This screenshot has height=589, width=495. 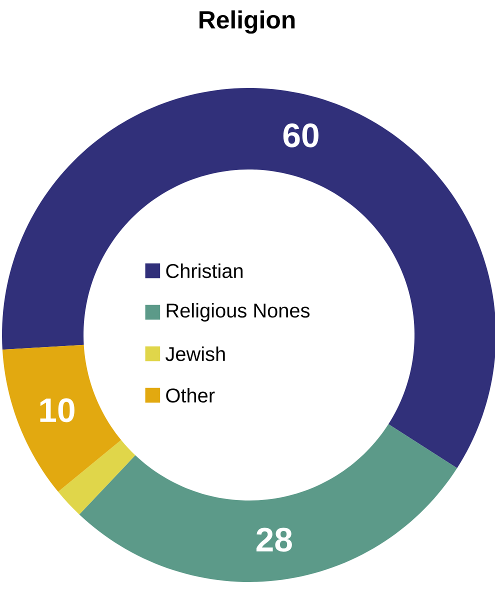 What do you see at coordinates (274, 540) in the screenshot?
I see `data-label: 28` at bounding box center [274, 540].